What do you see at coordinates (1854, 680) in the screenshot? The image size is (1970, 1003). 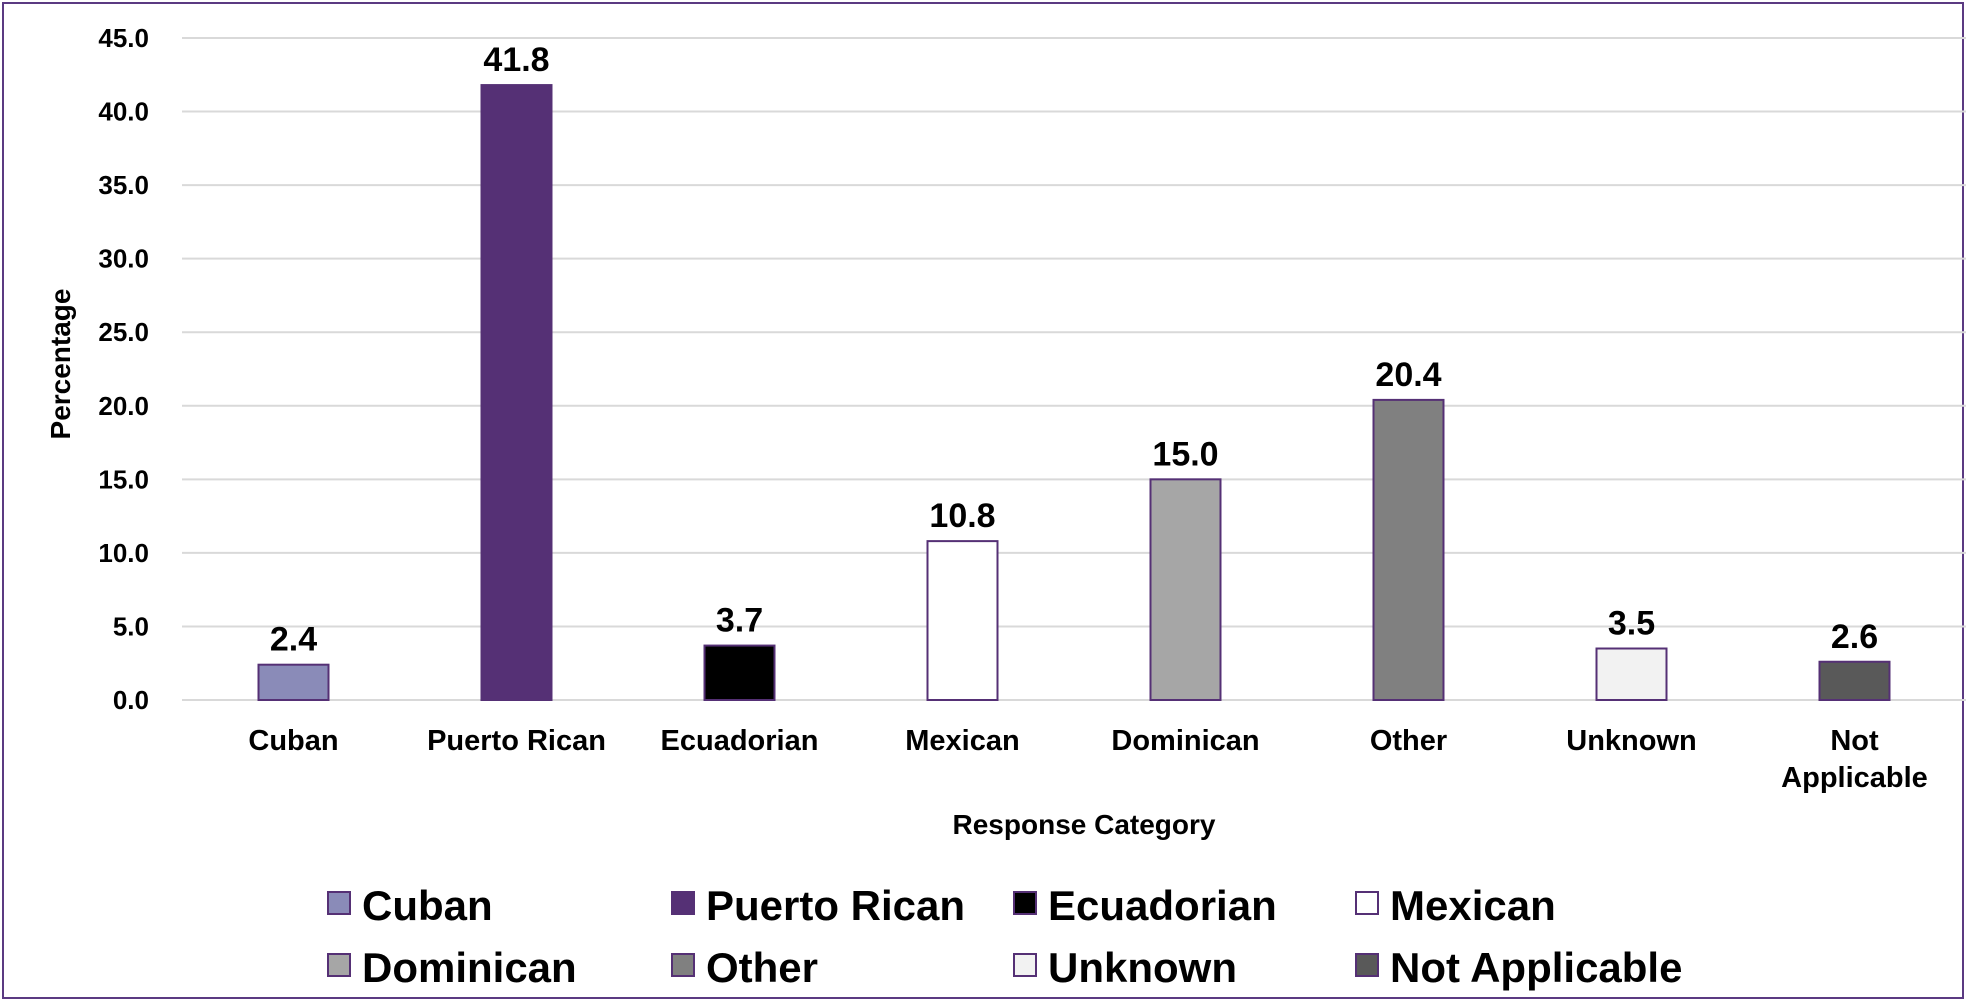 I see `bar-not-applicable` at bounding box center [1854, 680].